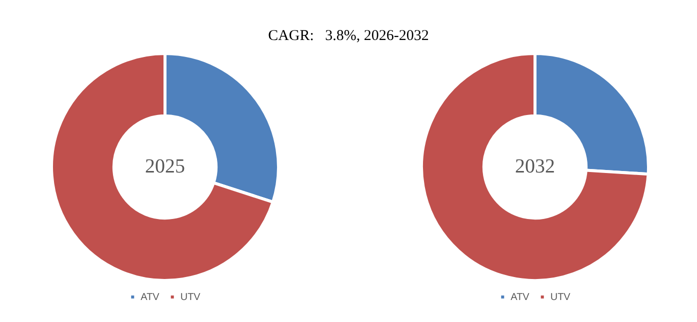 Image resolution: width=697 pixels, height=322 pixels. Describe the element at coordinates (535, 166) in the screenshot. I see `text: 2032` at that location.